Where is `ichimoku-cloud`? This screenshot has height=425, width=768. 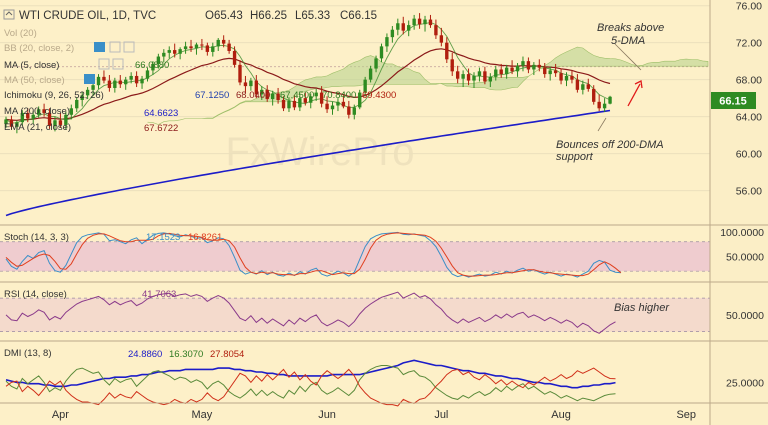 ichimoku-cloud is located at coordinates (428, 85).